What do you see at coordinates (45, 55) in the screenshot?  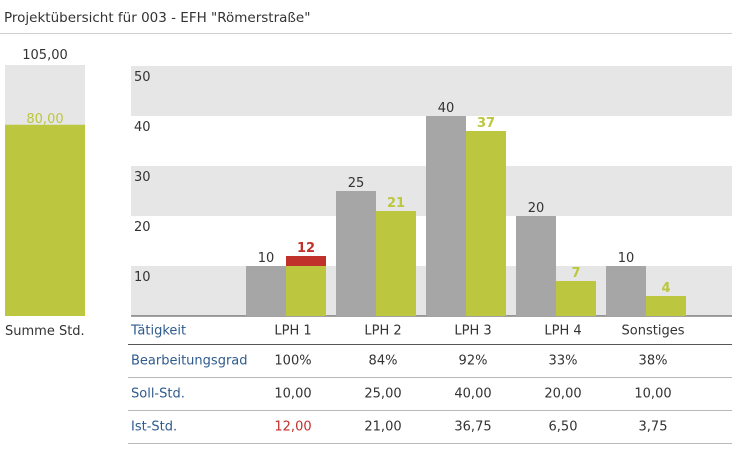 I see `summary-total-label: 105,00` at bounding box center [45, 55].